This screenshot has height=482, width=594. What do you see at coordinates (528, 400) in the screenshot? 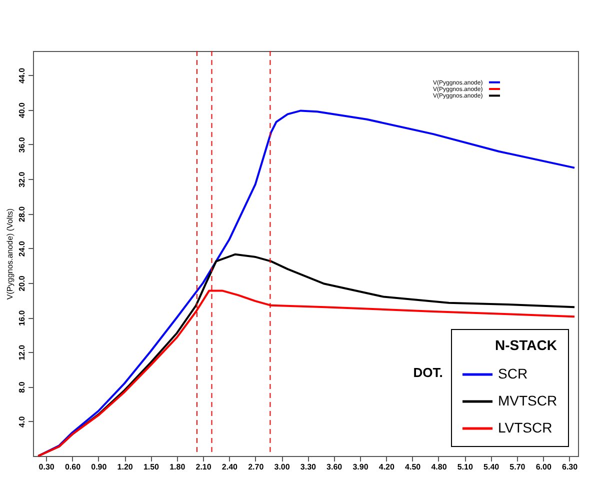
I see `legend-label: MVTSCR` at bounding box center [528, 400].